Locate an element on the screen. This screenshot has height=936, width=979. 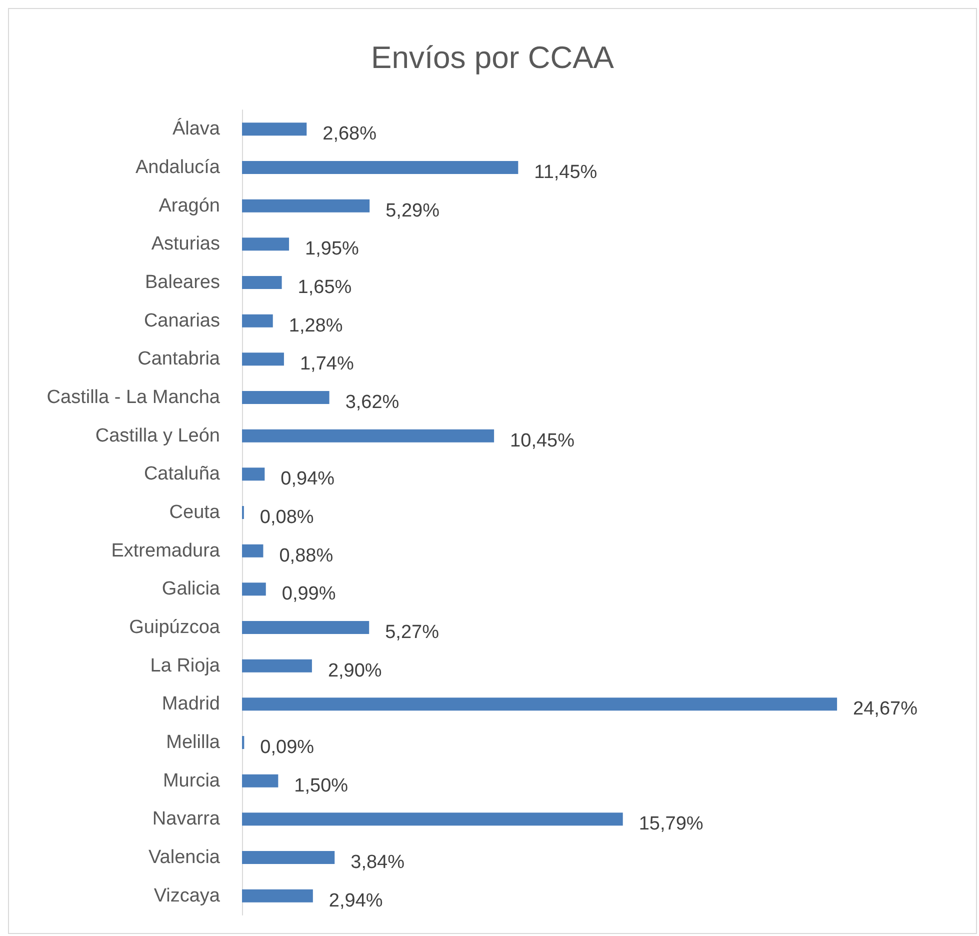
y-tick-label: Extremadura is located at coordinates (165, 551).